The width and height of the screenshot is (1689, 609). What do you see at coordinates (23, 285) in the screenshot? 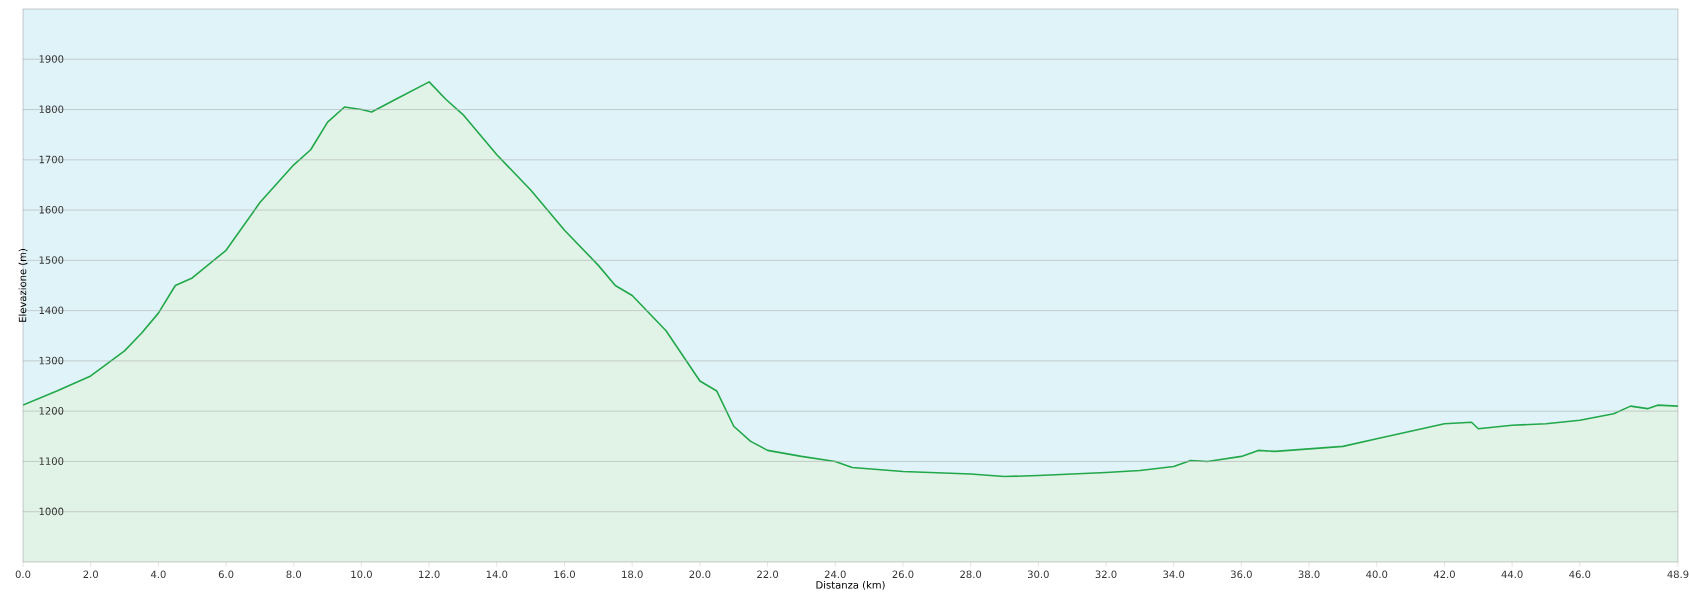
I see `y-axis-title: Elevazione (m)` at bounding box center [23, 285].